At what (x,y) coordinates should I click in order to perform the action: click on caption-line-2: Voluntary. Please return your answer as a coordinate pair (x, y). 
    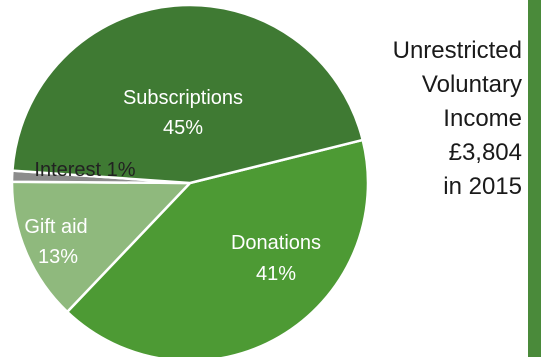
    Looking at the image, I should click on (471, 84).